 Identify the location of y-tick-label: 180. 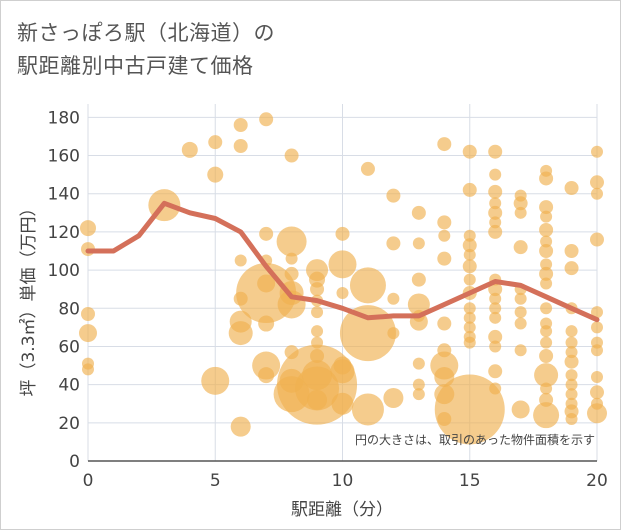
(64, 118).